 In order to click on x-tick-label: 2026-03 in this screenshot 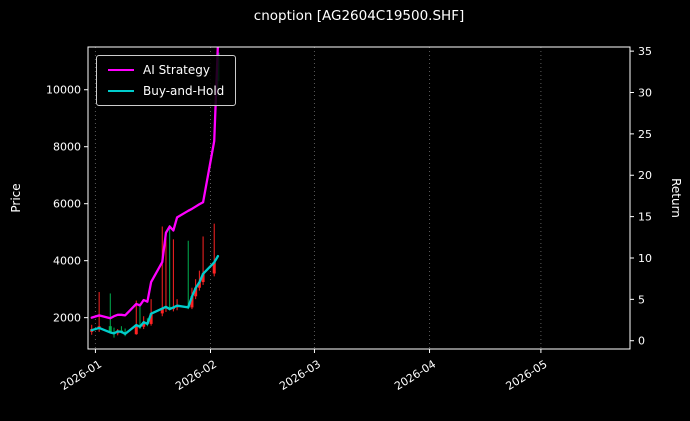, I will do `click(300, 375)`.